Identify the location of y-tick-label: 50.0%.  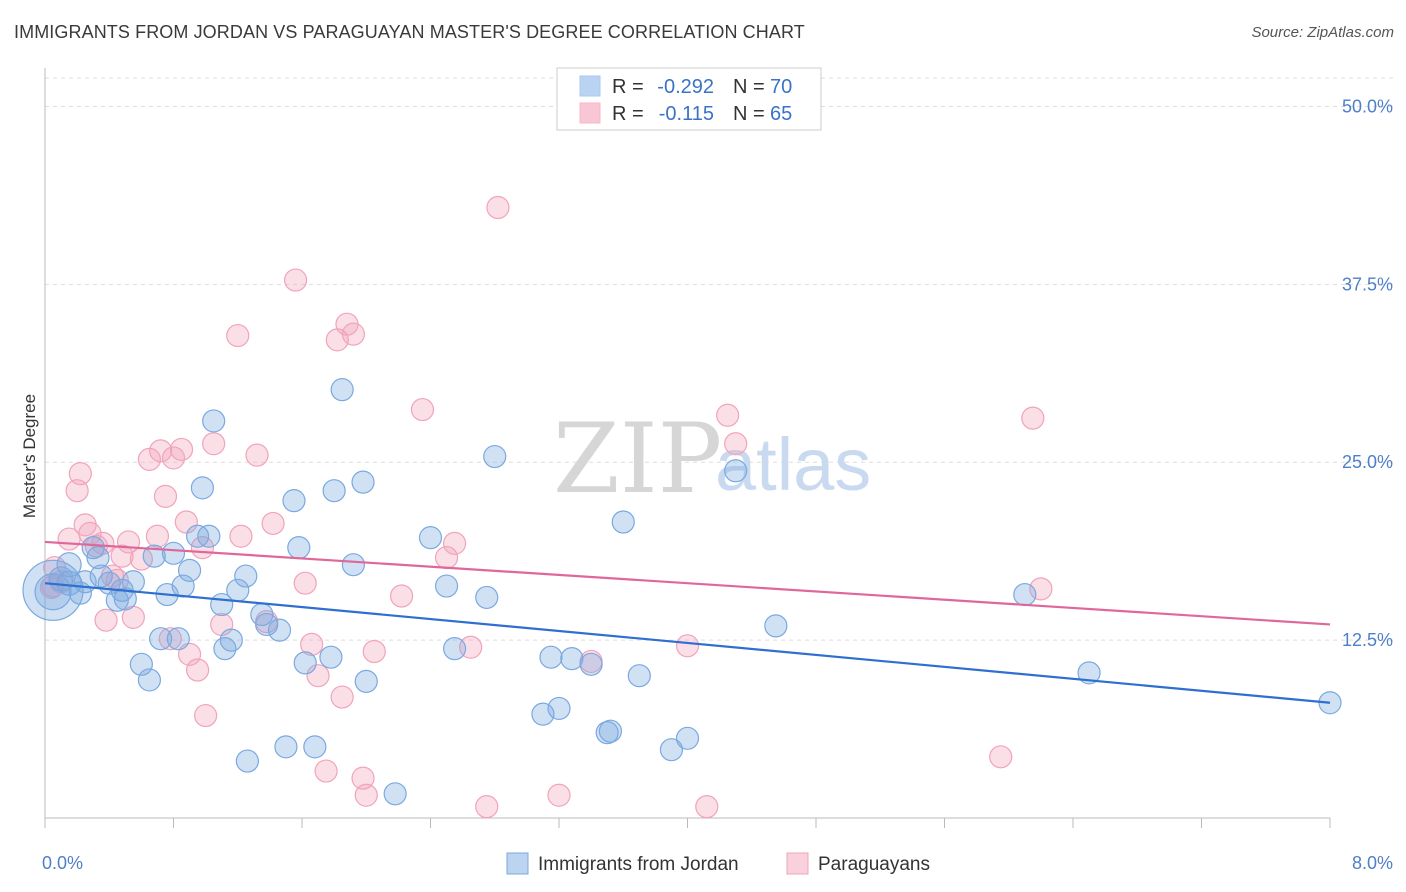
(1367, 106).